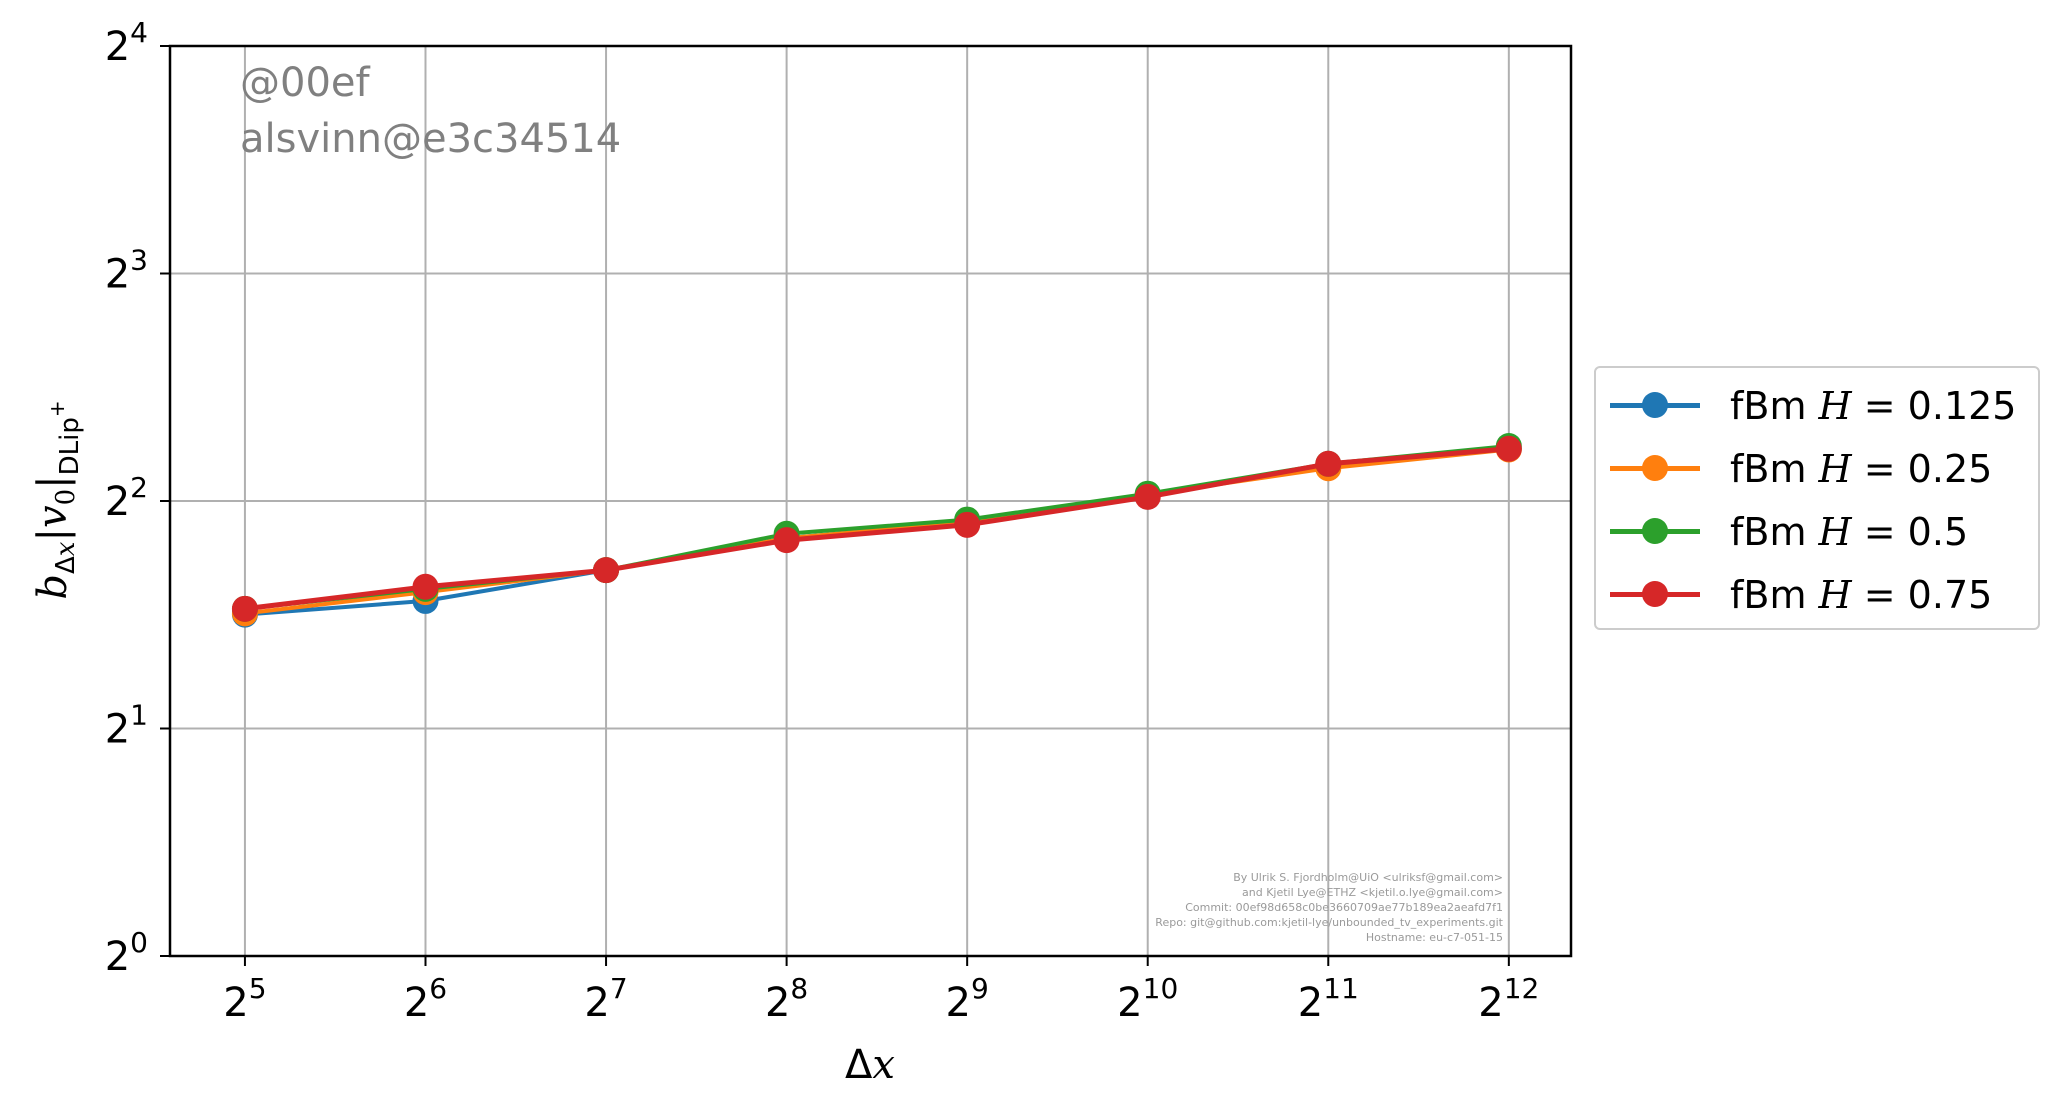 The image size is (2063, 1112). Describe the element at coordinates (786, 999) in the screenshot. I see `x-tick-label: 28` at that location.